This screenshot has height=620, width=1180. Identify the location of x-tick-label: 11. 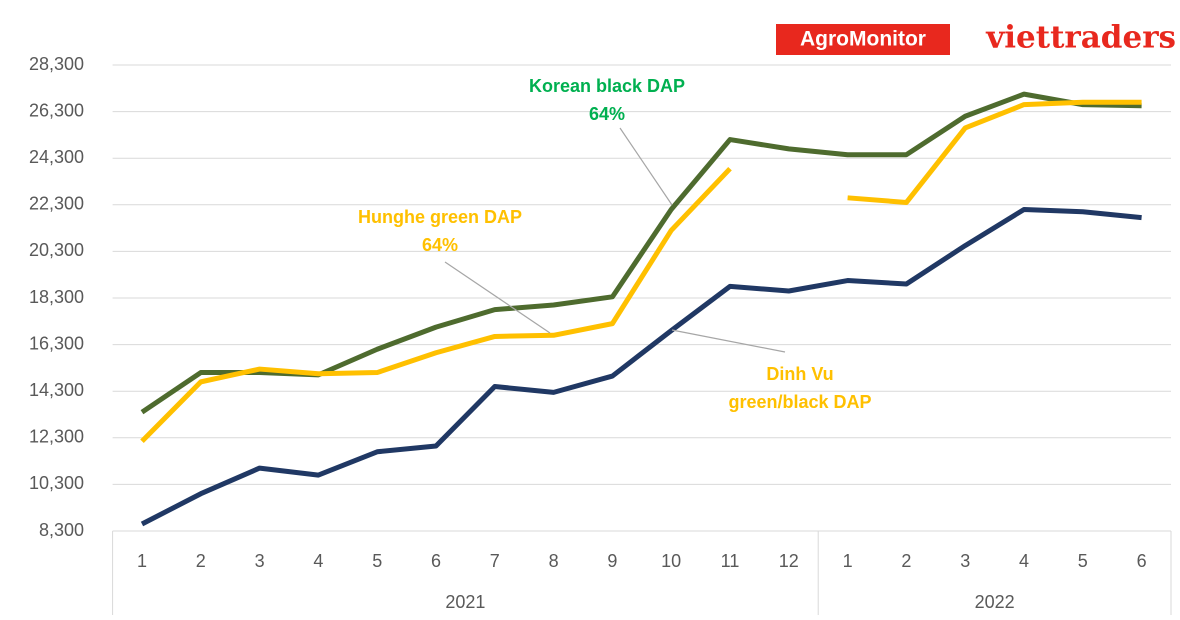
(730, 561).